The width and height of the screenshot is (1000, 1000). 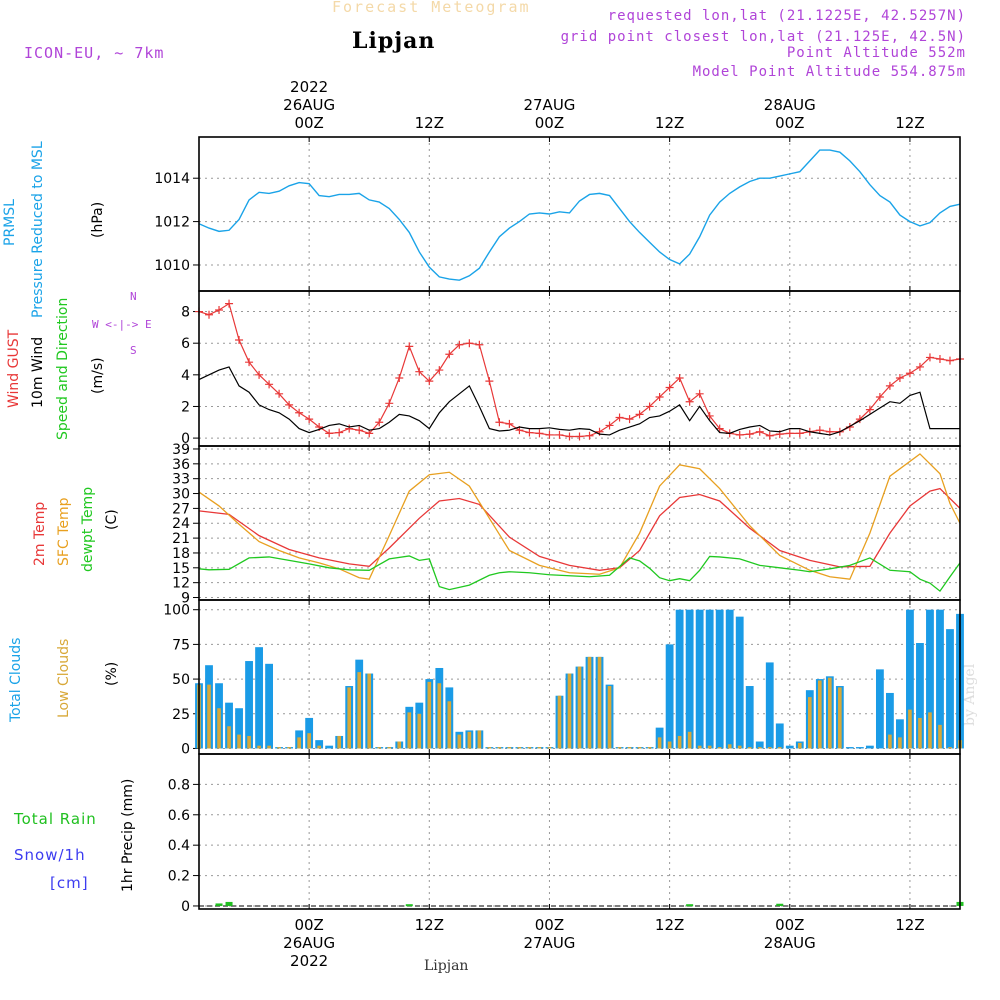 I want to click on y-tick-label: 0.6, so click(x=179, y=816).